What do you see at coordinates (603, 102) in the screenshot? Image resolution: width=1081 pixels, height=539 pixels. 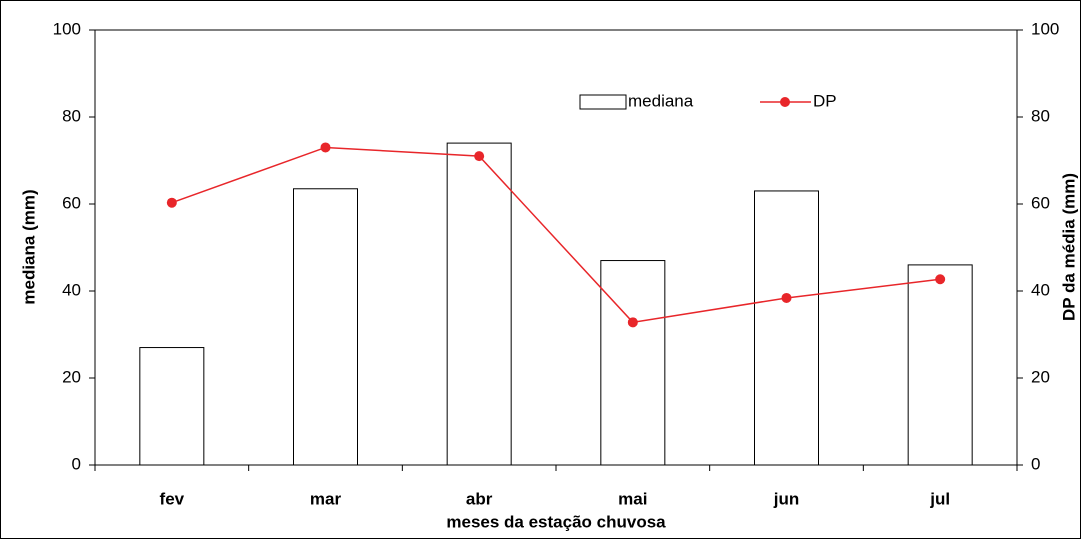 I see `legend-swatch` at bounding box center [603, 102].